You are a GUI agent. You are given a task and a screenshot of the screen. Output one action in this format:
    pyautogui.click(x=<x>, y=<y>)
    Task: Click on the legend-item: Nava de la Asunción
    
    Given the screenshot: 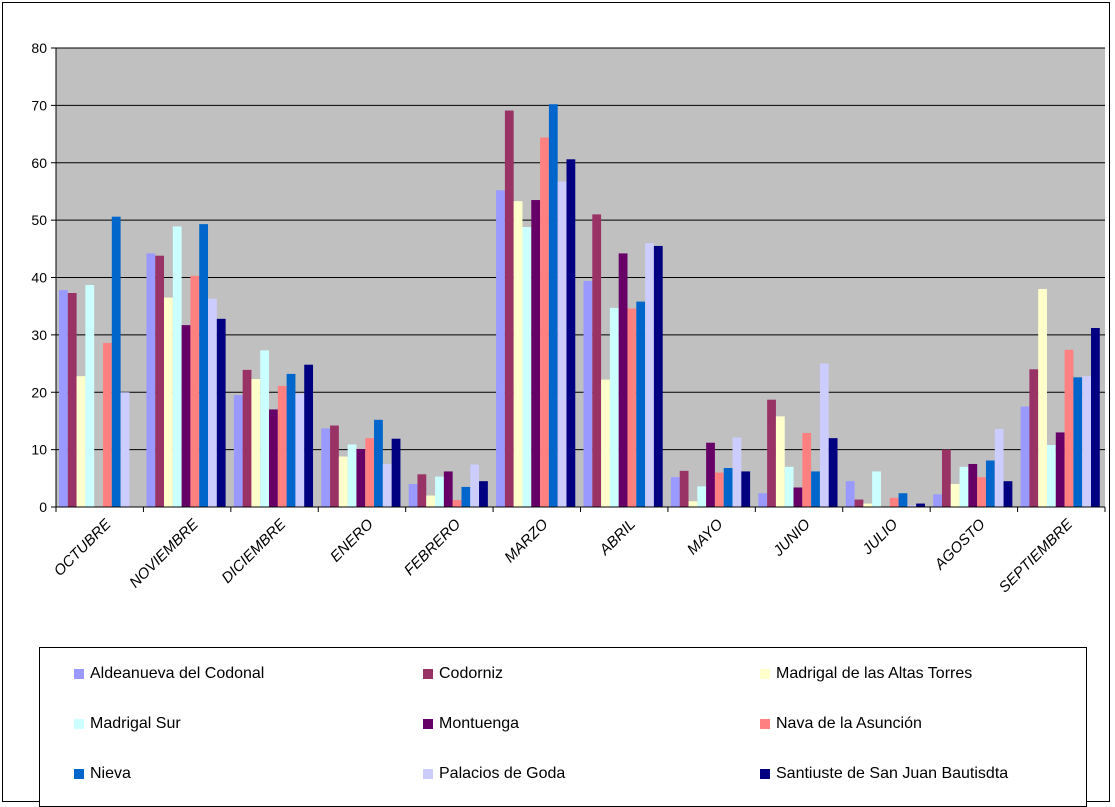 What is the action you would take?
    pyautogui.click(x=841, y=724)
    